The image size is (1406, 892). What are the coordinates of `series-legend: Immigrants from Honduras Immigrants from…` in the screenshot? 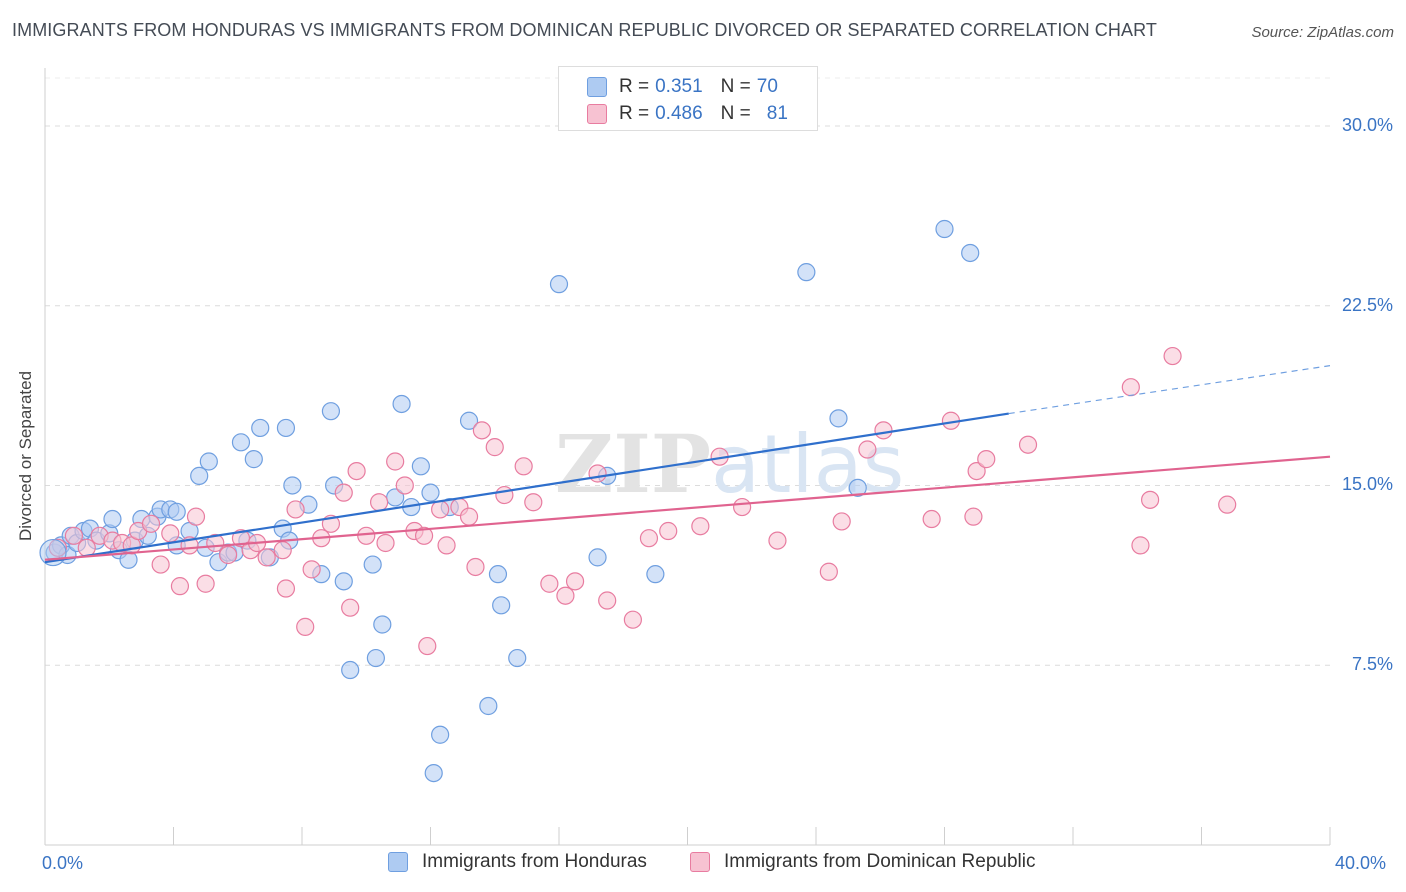 It's located at (703, 864).